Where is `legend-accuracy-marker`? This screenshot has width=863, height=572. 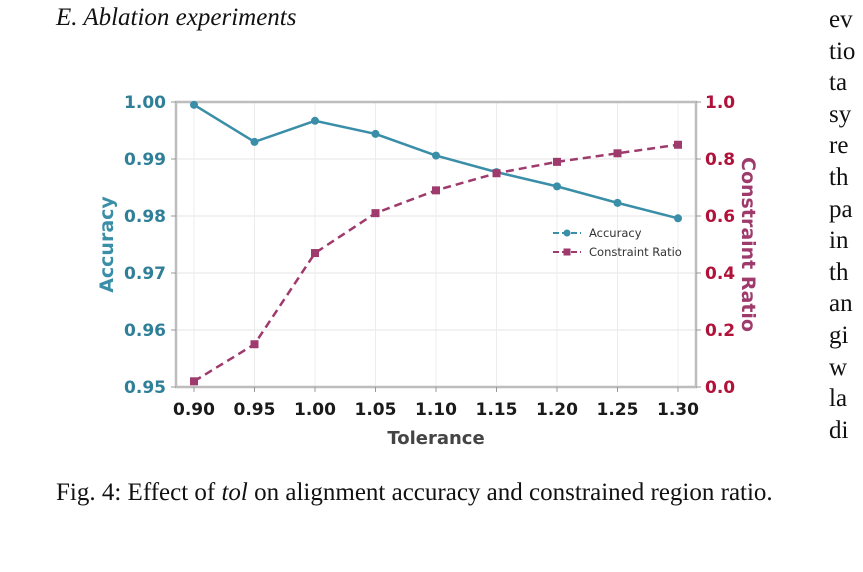 legend-accuracy-marker is located at coordinates (567, 233).